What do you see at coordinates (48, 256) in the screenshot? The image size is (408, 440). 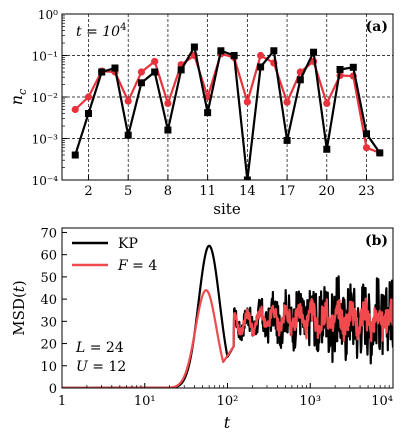 I see `y-tick-label: 60` at bounding box center [48, 256].